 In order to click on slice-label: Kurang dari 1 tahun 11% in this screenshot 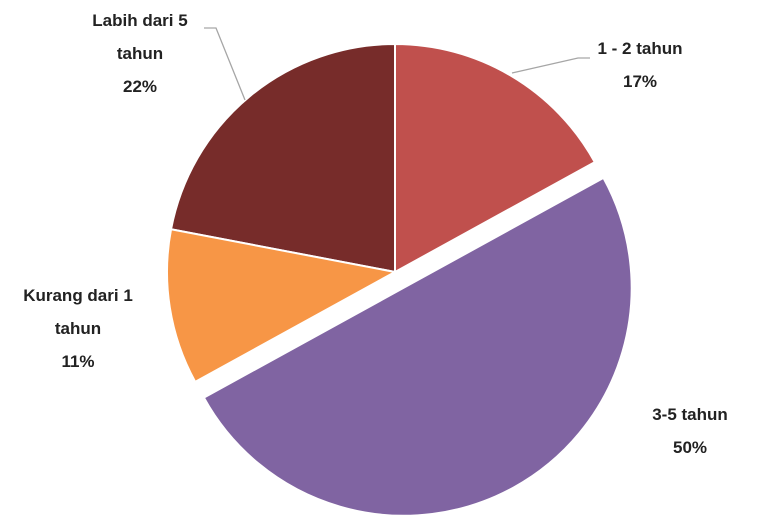, I will do `click(78, 328)`.